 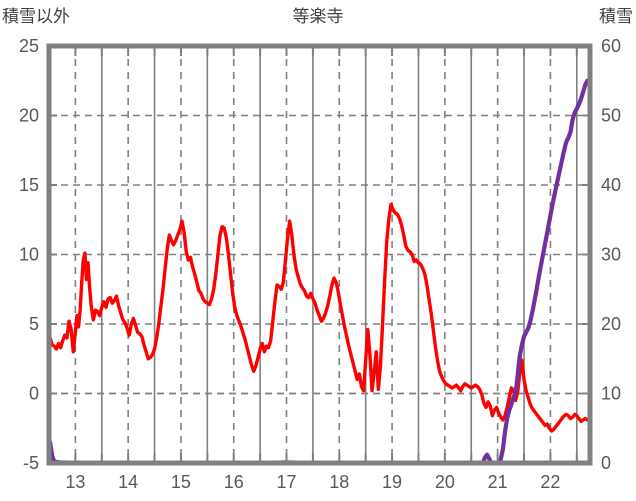 What do you see at coordinates (29, 185) in the screenshot?
I see `y-tick-label: 15` at bounding box center [29, 185].